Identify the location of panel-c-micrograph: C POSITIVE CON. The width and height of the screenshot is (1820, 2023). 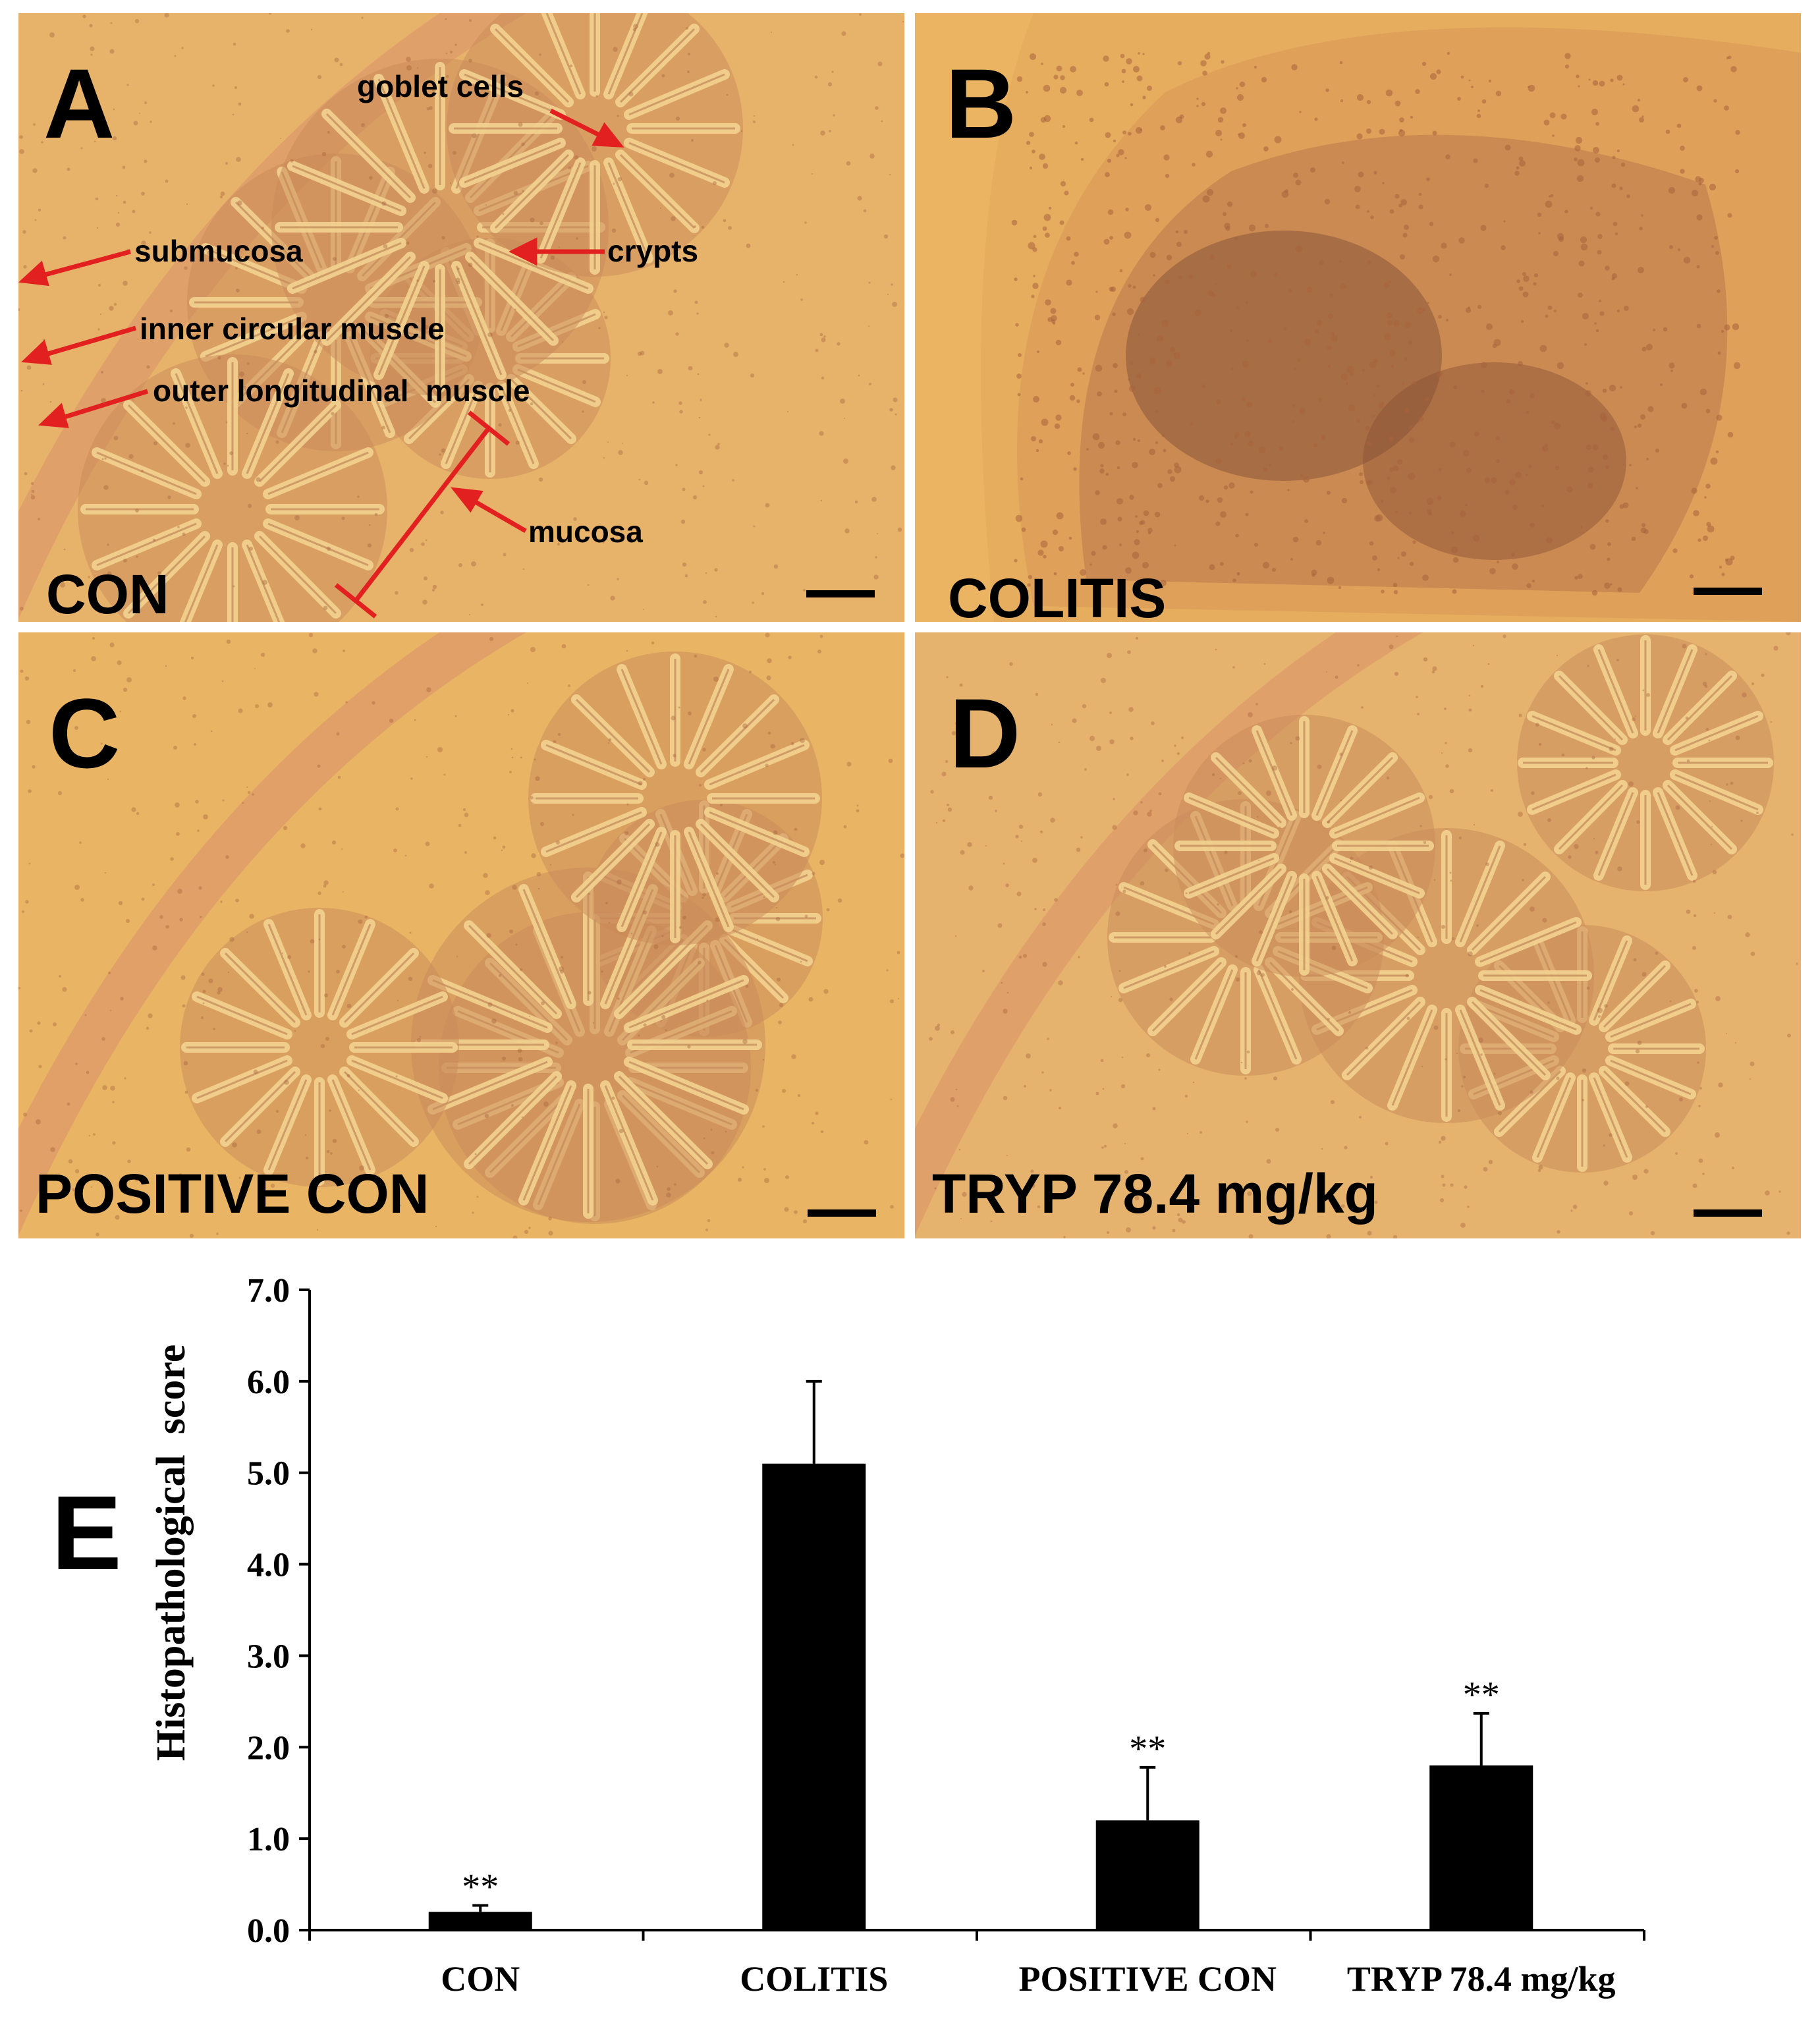
(461, 935).